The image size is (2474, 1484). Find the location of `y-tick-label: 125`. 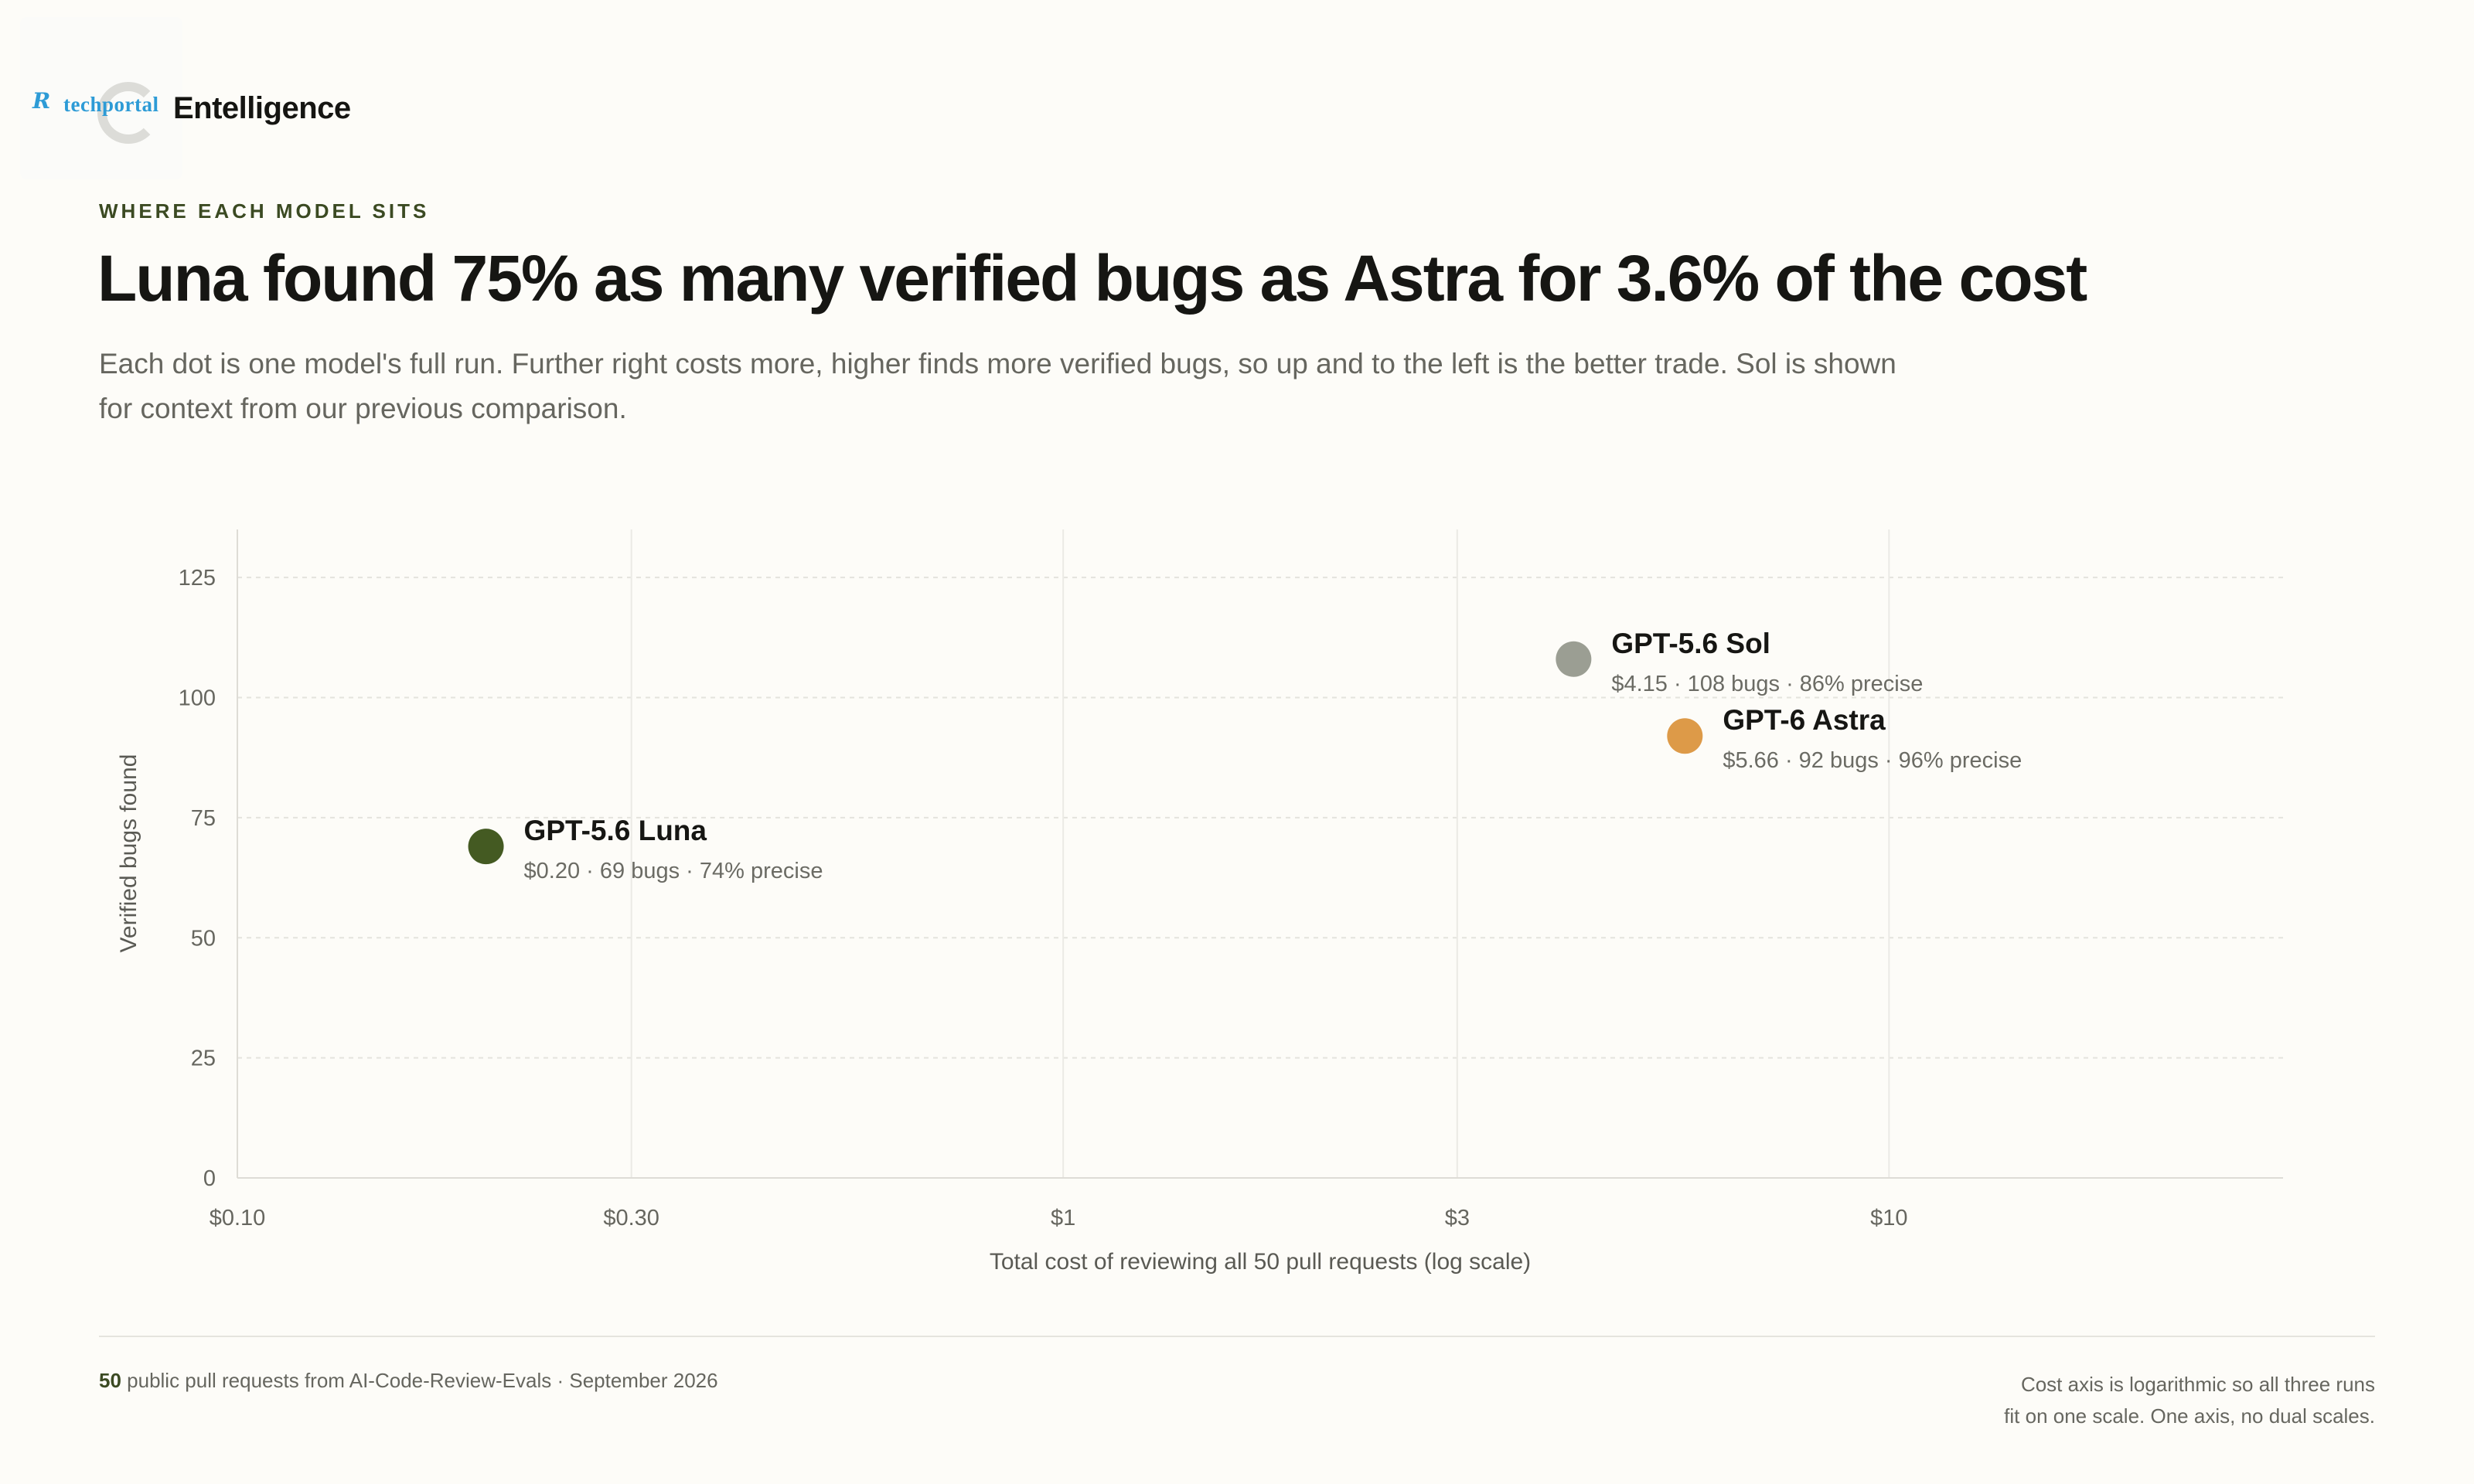

y-tick-label: 125 is located at coordinates (197, 578).